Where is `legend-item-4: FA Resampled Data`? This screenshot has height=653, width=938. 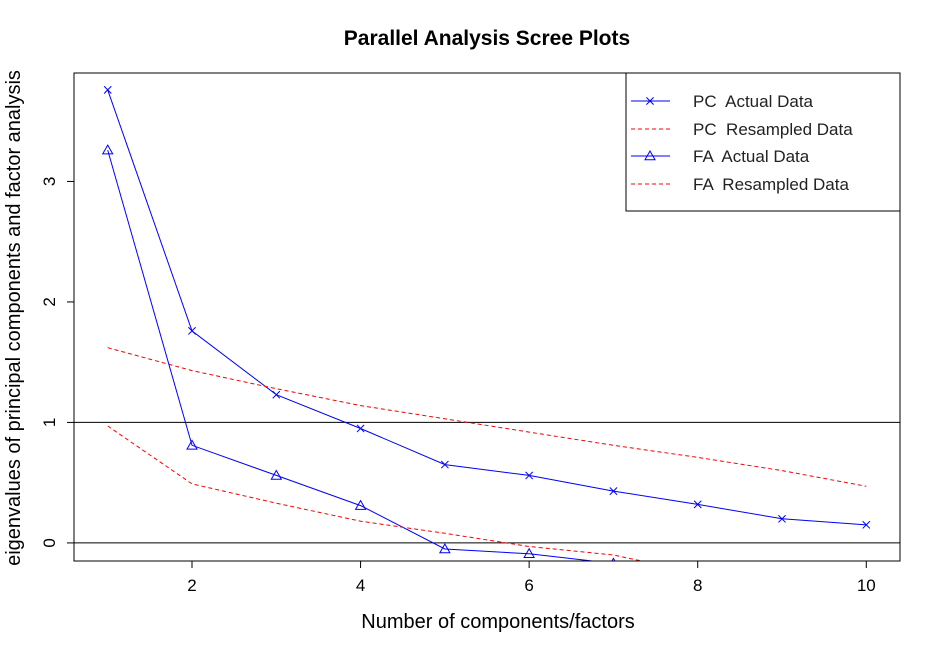 legend-item-4: FA Resampled Data is located at coordinates (740, 184).